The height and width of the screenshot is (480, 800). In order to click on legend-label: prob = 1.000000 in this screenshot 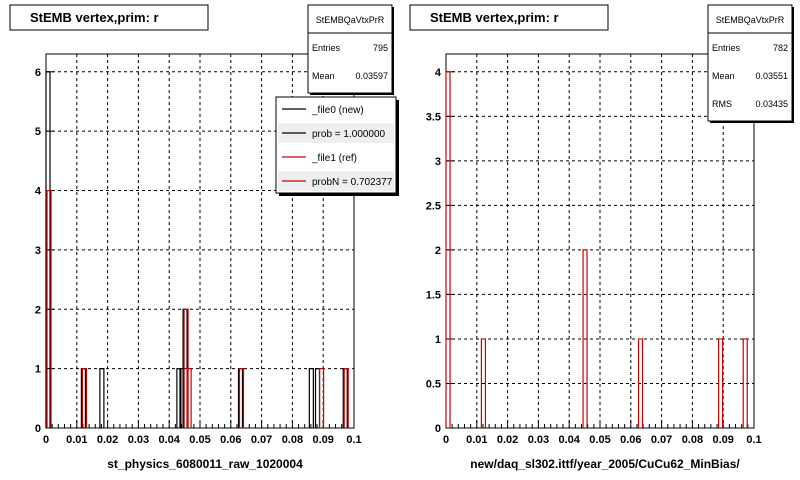, I will do `click(349, 134)`.